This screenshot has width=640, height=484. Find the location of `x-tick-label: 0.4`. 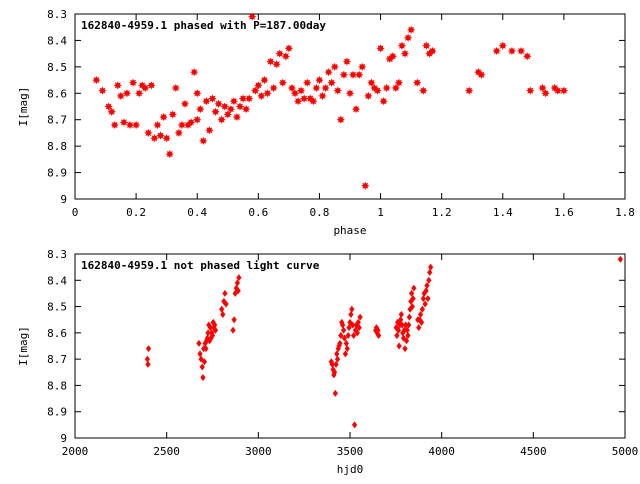

x-tick-label: 0.4 is located at coordinates (197, 212).